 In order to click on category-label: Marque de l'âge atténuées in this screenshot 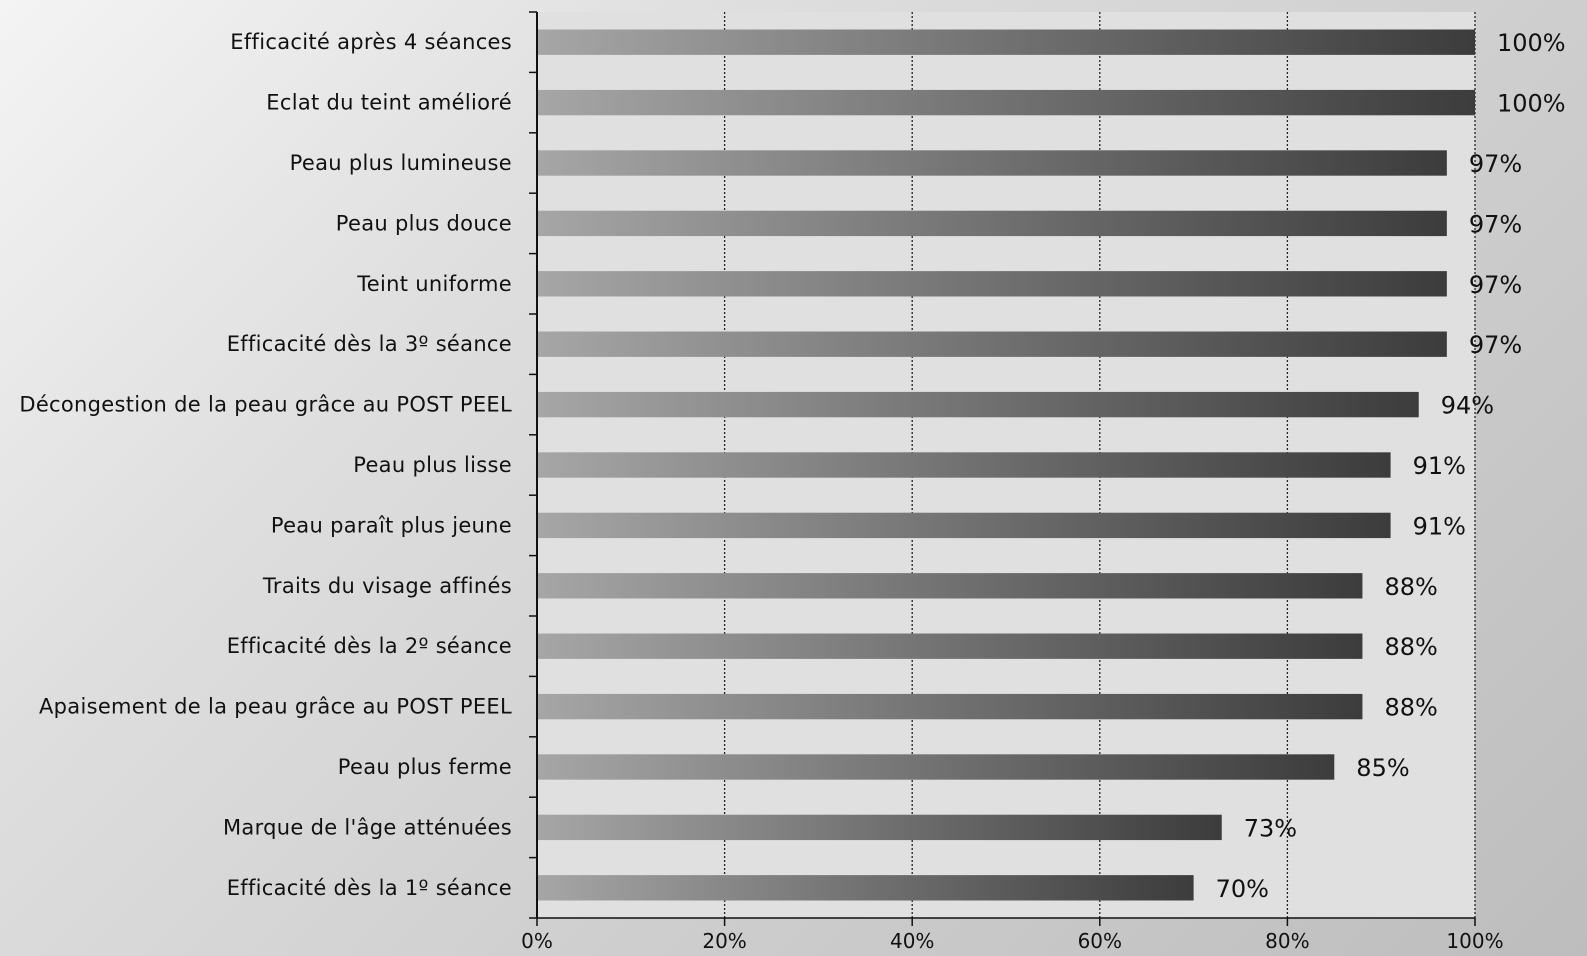, I will do `click(367, 827)`.